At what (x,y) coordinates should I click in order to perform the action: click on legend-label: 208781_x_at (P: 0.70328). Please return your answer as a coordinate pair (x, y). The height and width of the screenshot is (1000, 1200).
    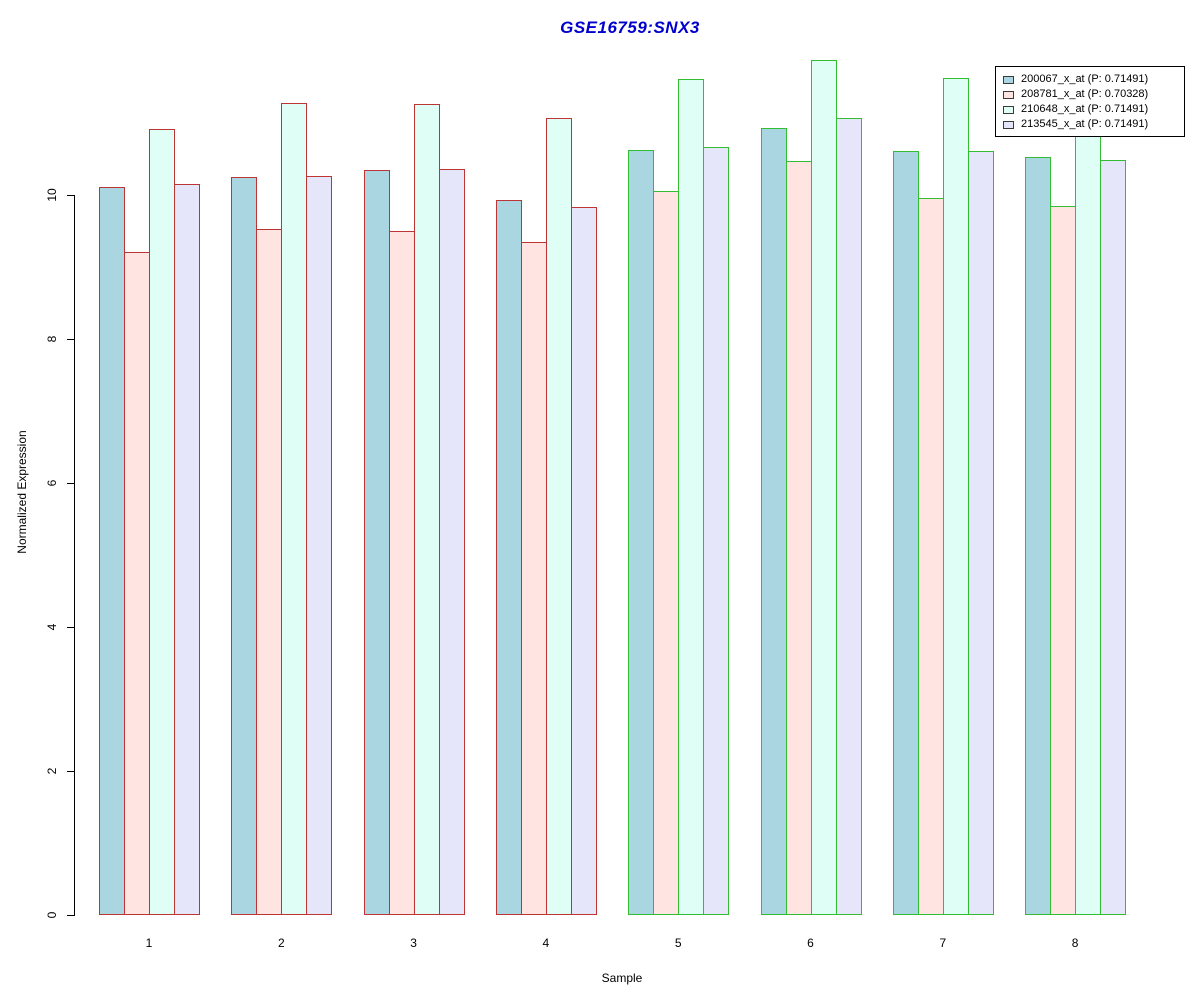
    Looking at the image, I should click on (1085, 94).